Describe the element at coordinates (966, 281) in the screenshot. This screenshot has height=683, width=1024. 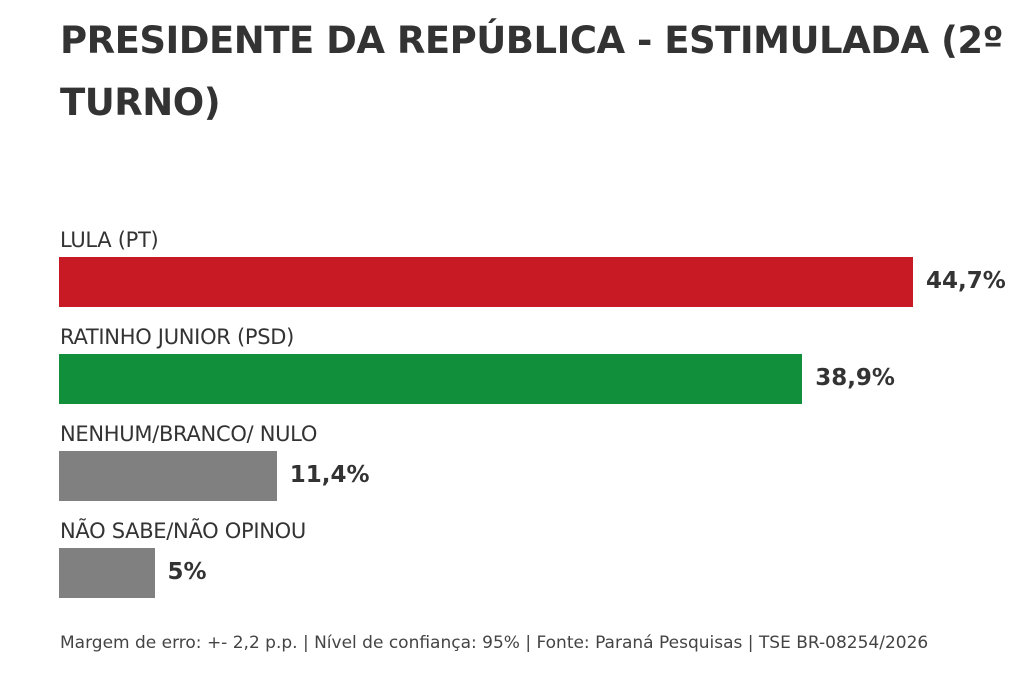
I see `value-label: 44,7%` at that location.